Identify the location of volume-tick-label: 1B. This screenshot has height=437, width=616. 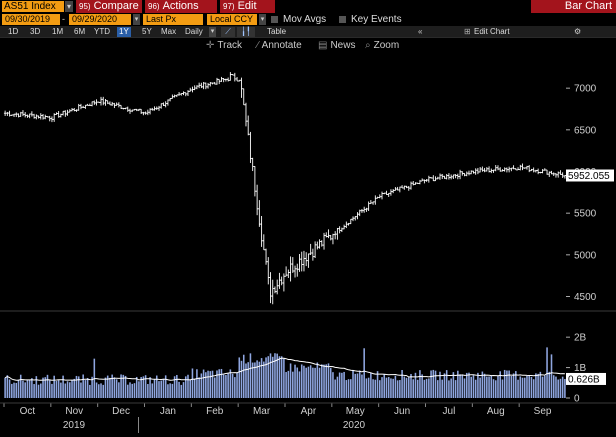
(580, 368).